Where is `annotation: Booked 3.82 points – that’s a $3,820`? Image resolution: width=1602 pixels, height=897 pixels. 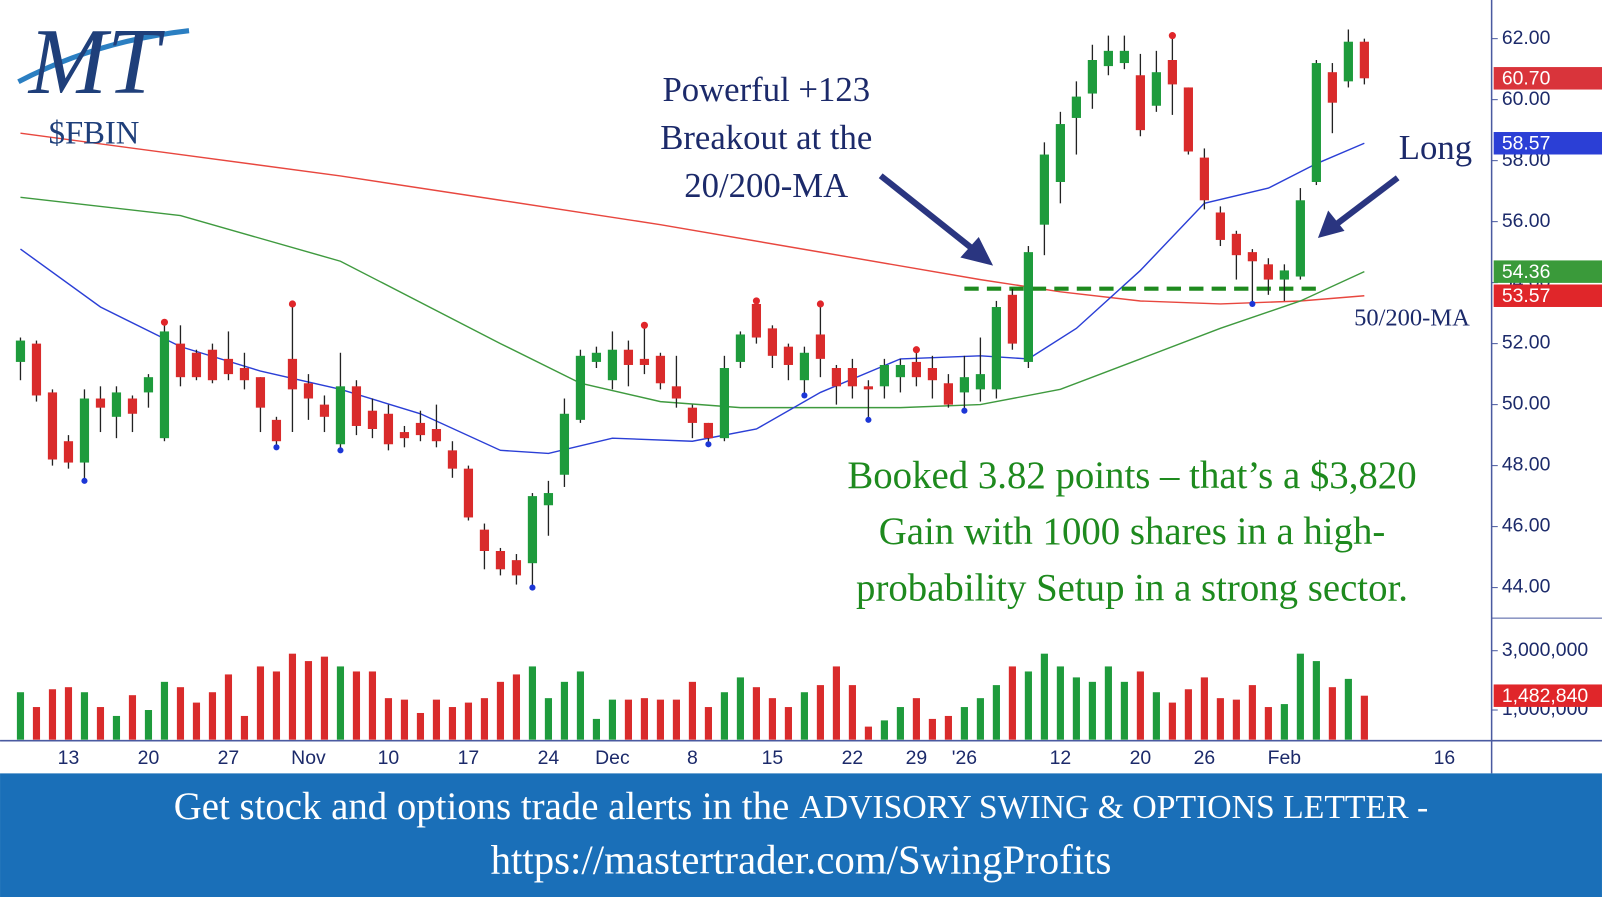
annotation: Booked 3.82 points – that’s a $3,820 is located at coordinates (1131, 475).